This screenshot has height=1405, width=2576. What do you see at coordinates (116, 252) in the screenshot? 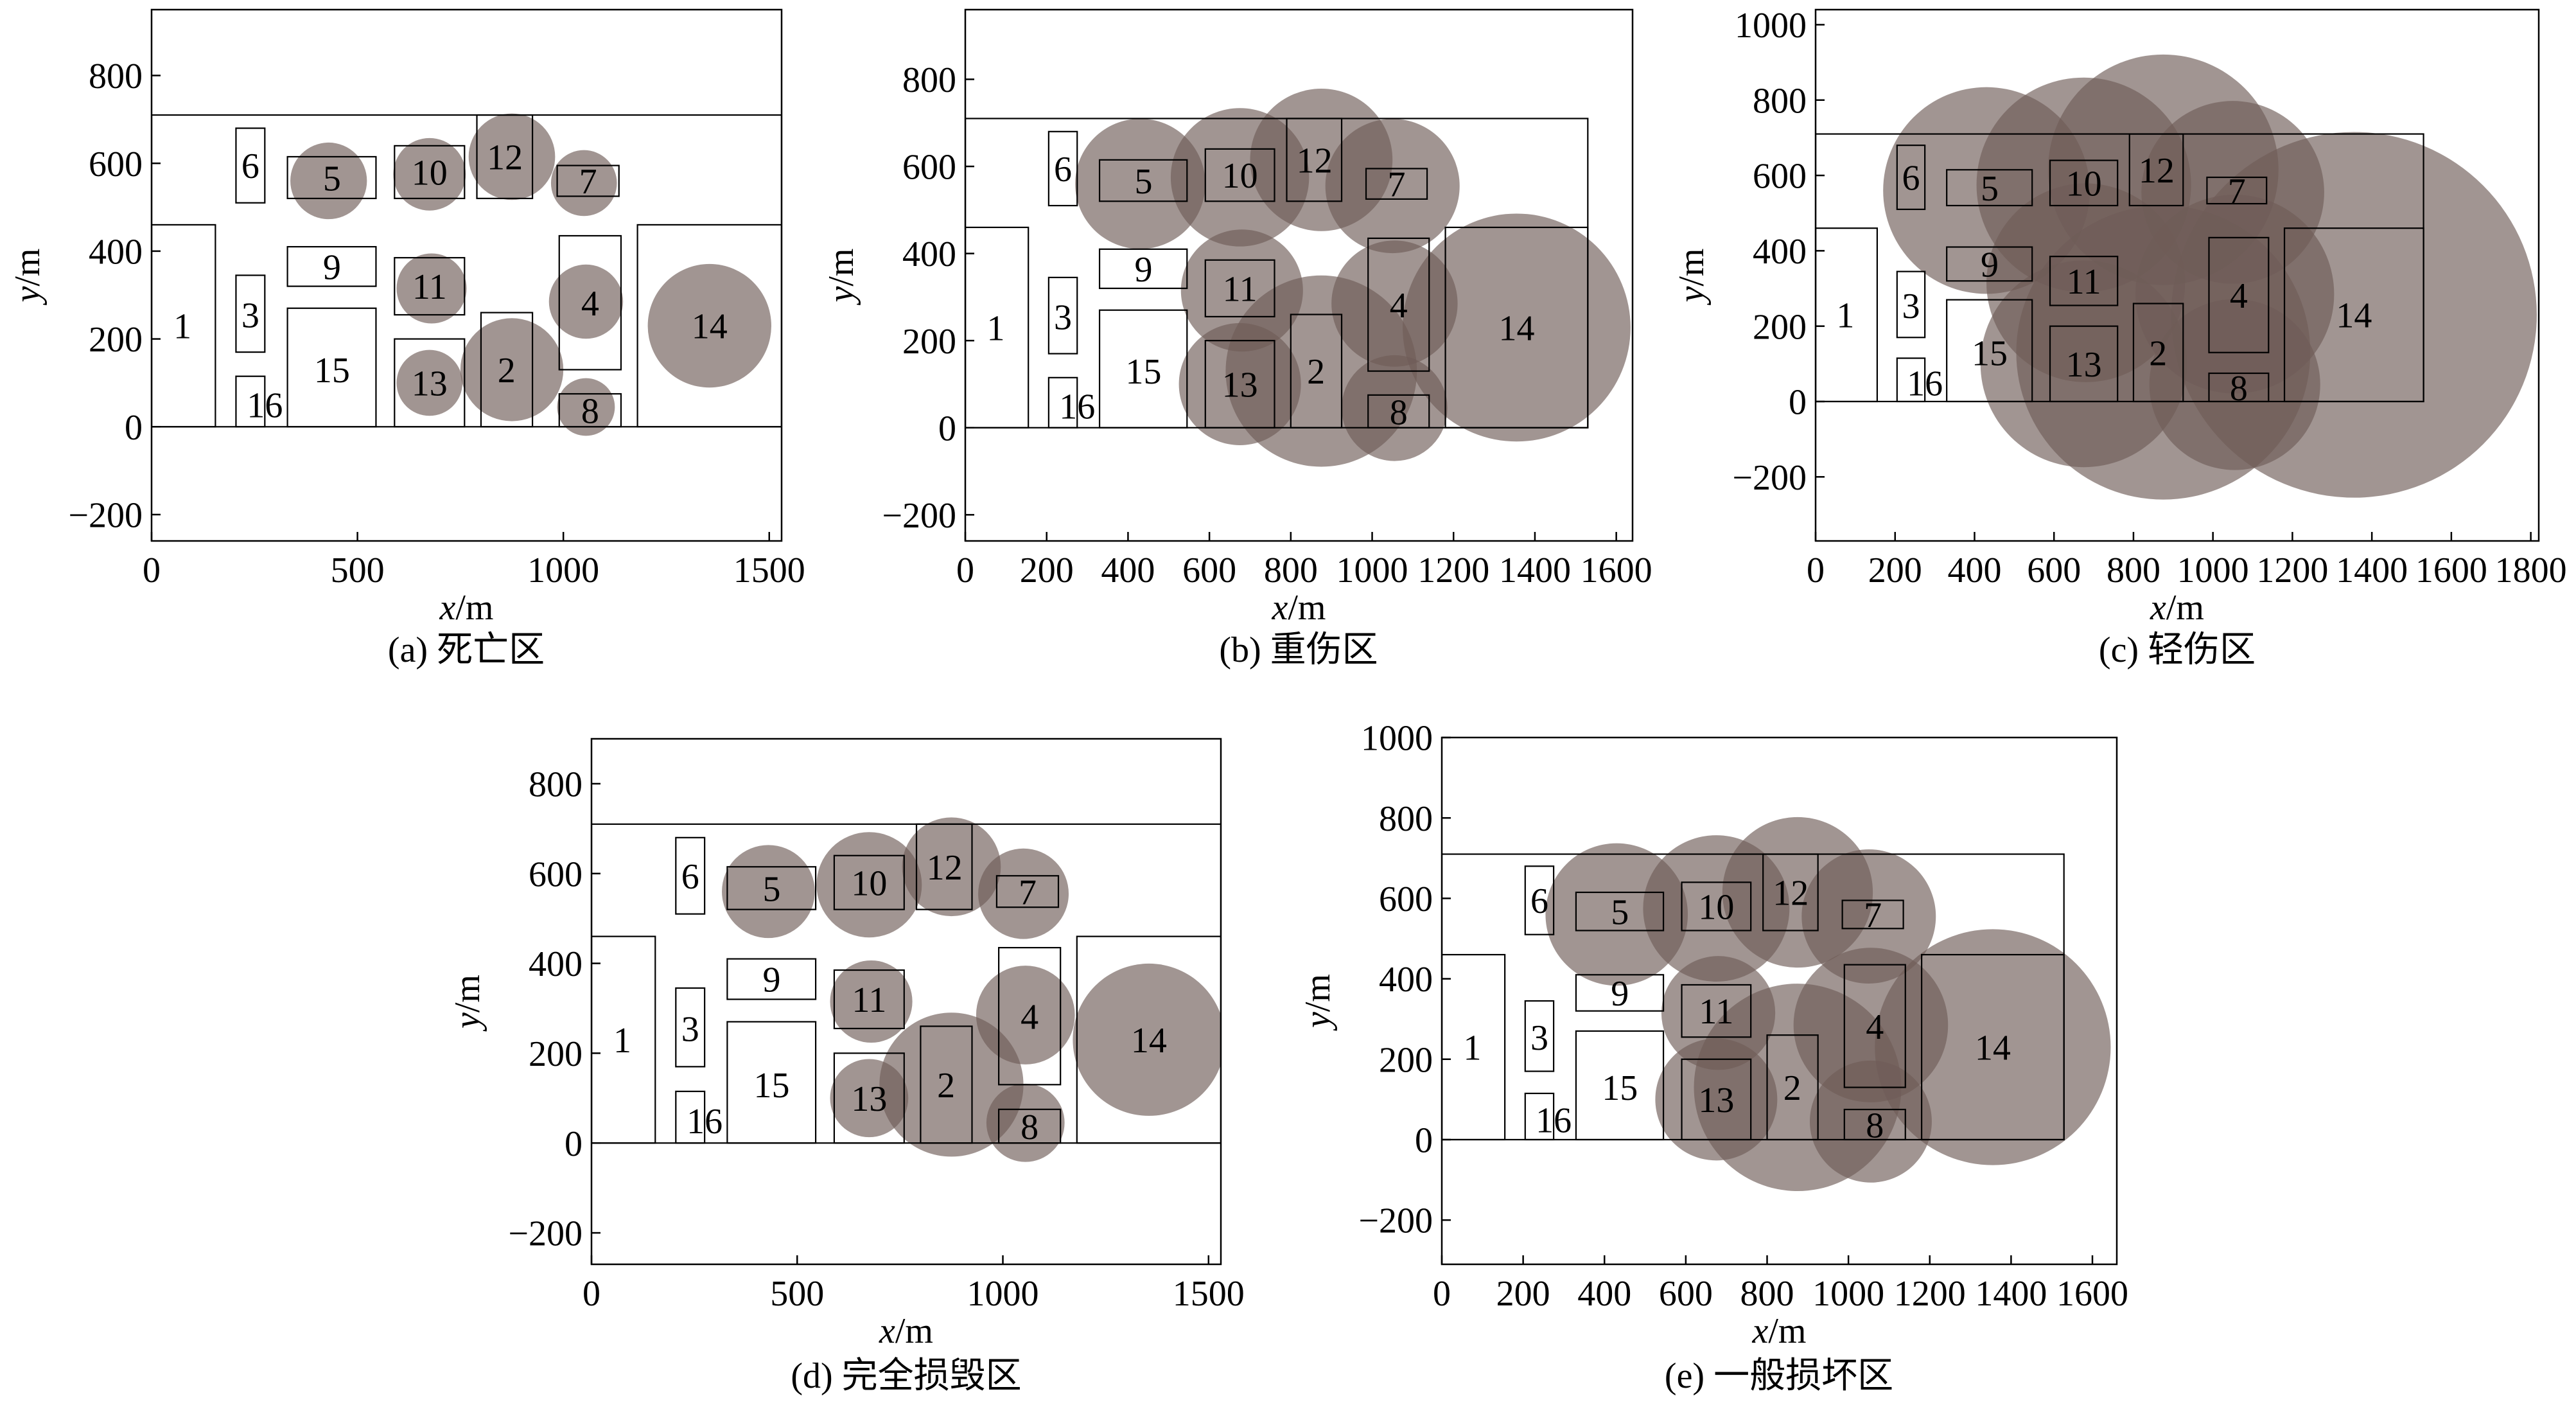
I see `a-ytick-label-400: 400` at bounding box center [116, 252].